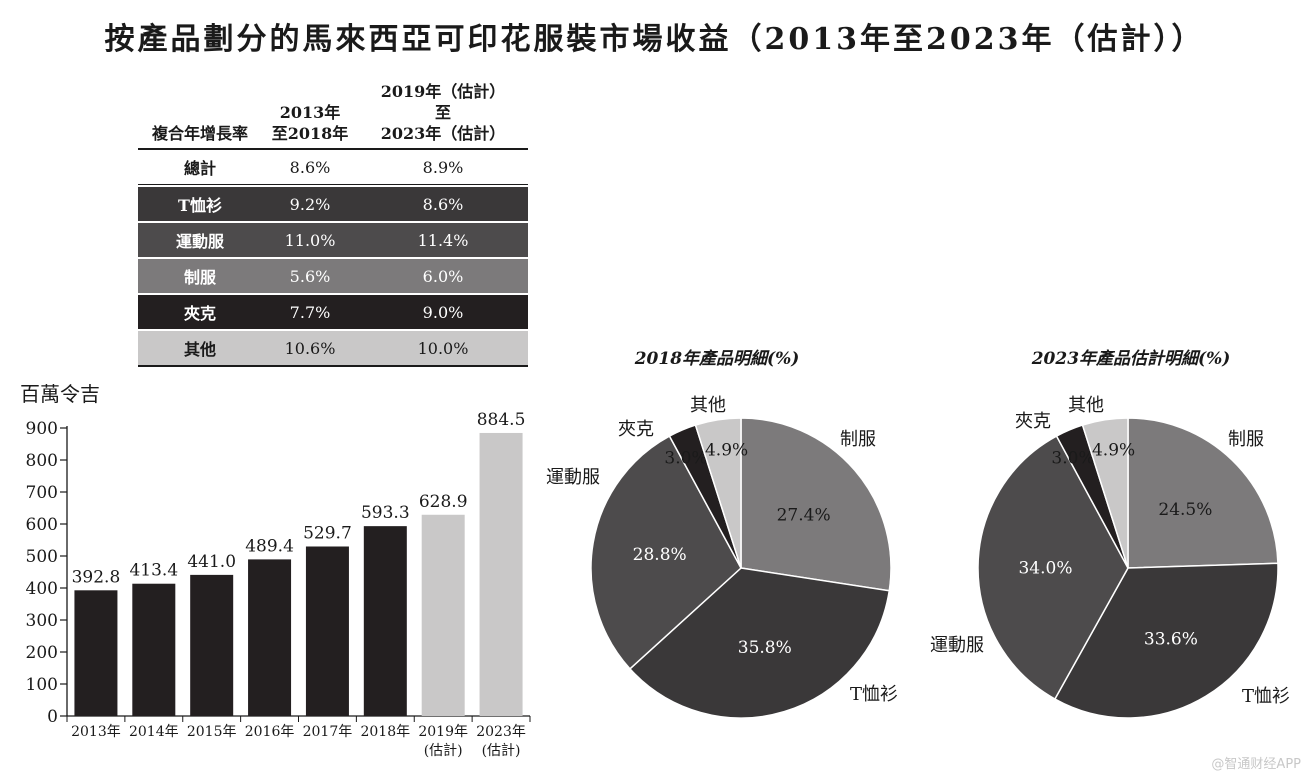  Describe the element at coordinates (310, 112) in the screenshot. I see `cagr-header-period-1-line-1: 2013年` at that location.